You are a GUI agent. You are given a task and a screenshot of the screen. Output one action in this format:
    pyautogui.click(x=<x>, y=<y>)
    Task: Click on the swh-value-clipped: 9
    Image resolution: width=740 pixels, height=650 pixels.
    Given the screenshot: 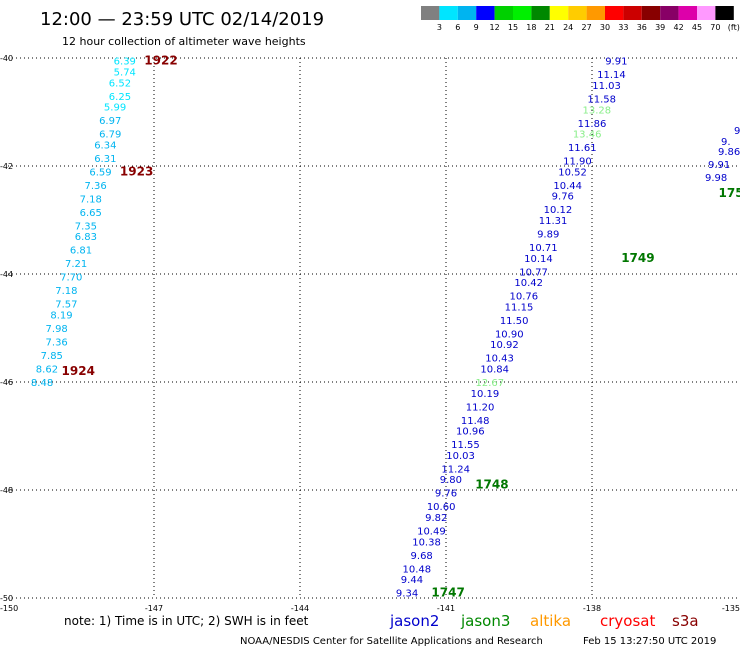 What is the action you would take?
    pyautogui.click(x=737, y=131)
    